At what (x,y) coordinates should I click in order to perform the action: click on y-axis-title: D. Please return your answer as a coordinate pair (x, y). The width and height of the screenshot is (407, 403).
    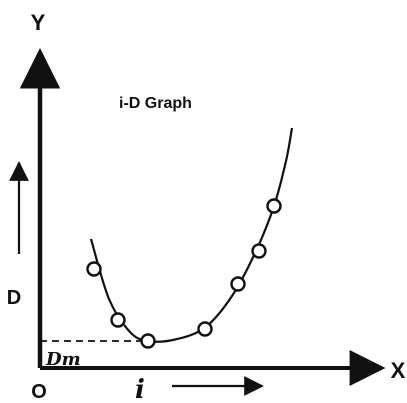
    Looking at the image, I should click on (14, 298).